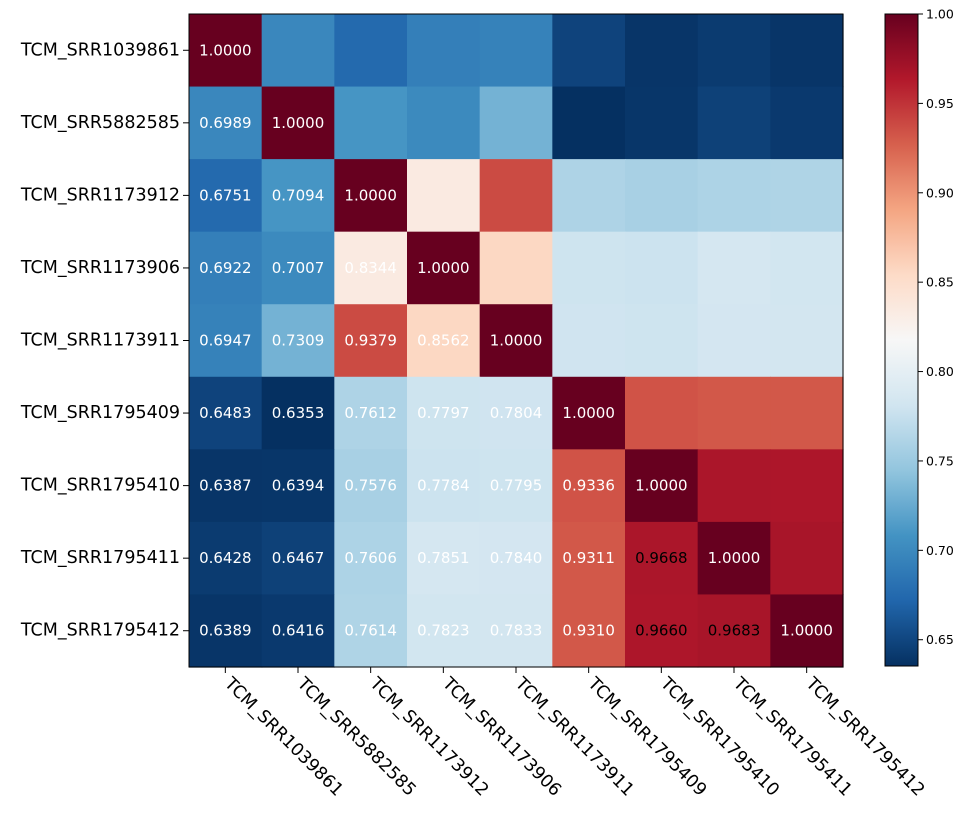  I want to click on cell-annotation: 0.6387, so click(225, 486).